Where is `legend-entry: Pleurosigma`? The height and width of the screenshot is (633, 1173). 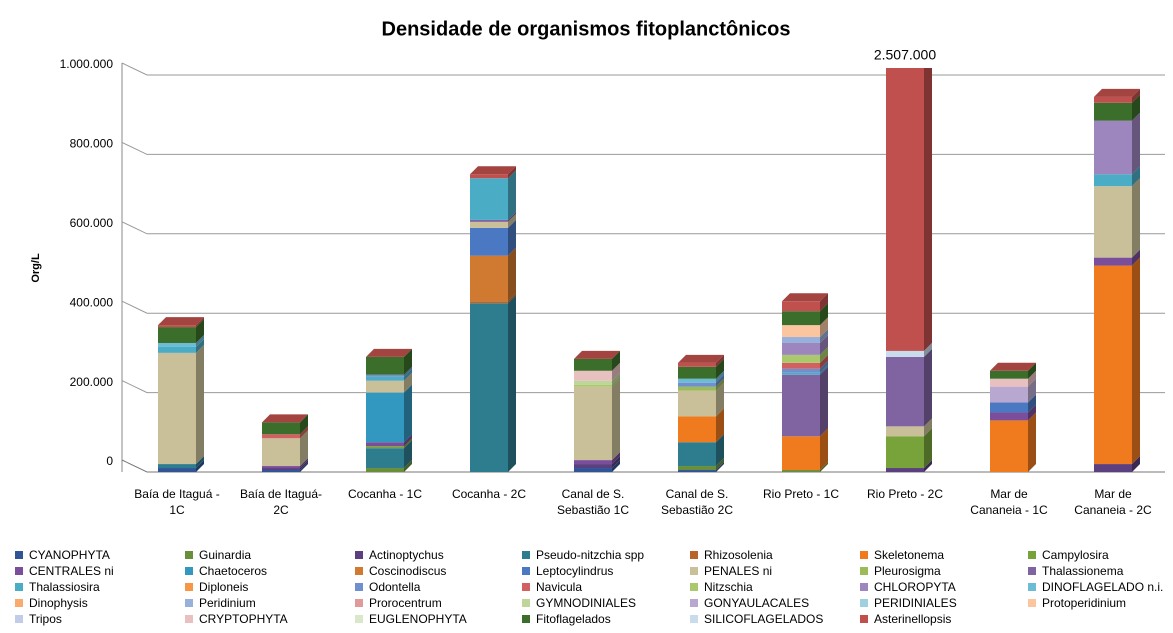 legend-entry: Pleurosigma is located at coordinates (900, 571).